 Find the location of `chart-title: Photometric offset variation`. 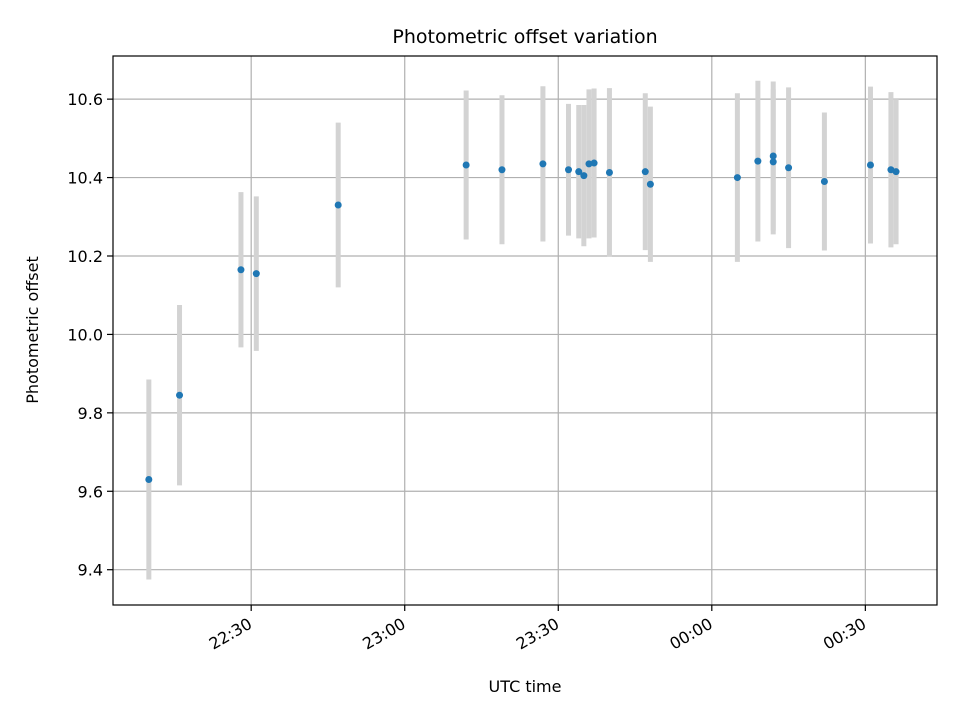

chart-title: Photometric offset variation is located at coordinates (524, 37).